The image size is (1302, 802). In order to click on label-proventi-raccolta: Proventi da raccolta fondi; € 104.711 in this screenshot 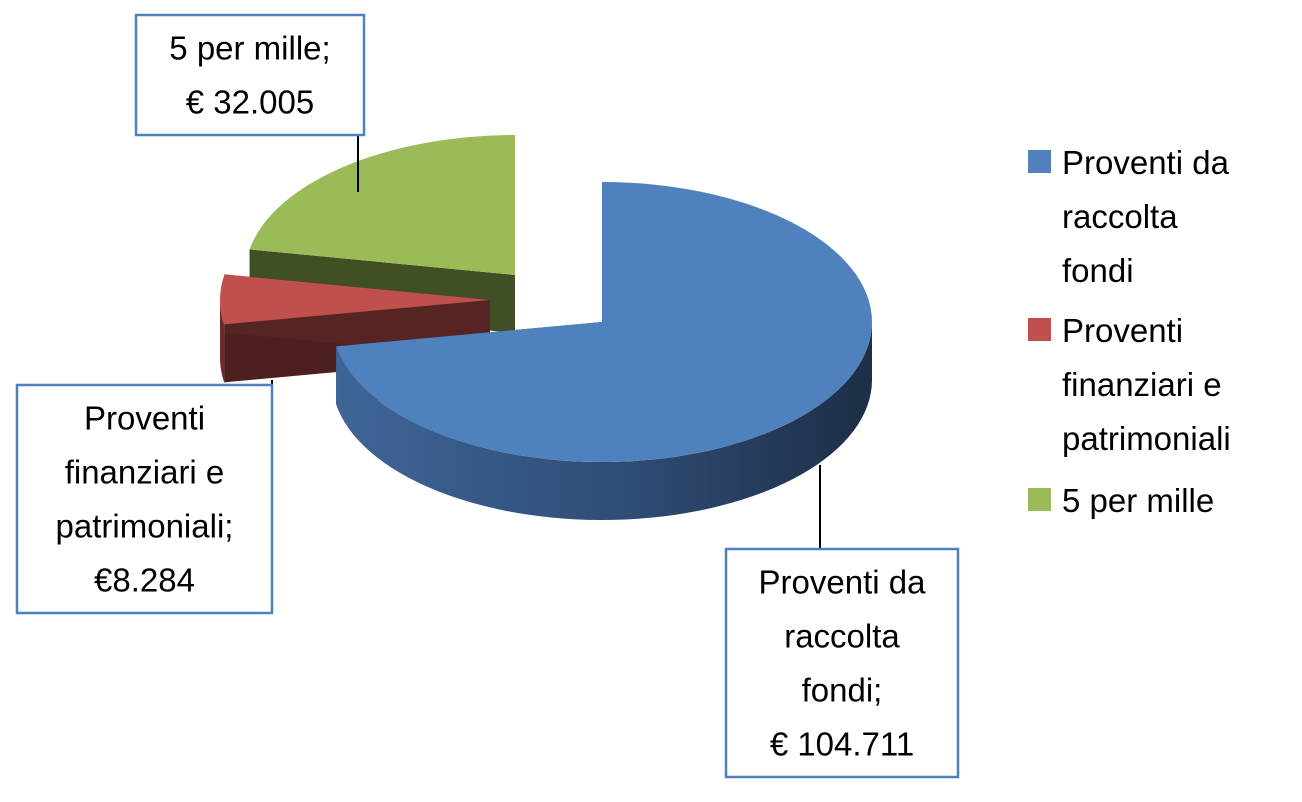, I will do `click(842, 622)`.